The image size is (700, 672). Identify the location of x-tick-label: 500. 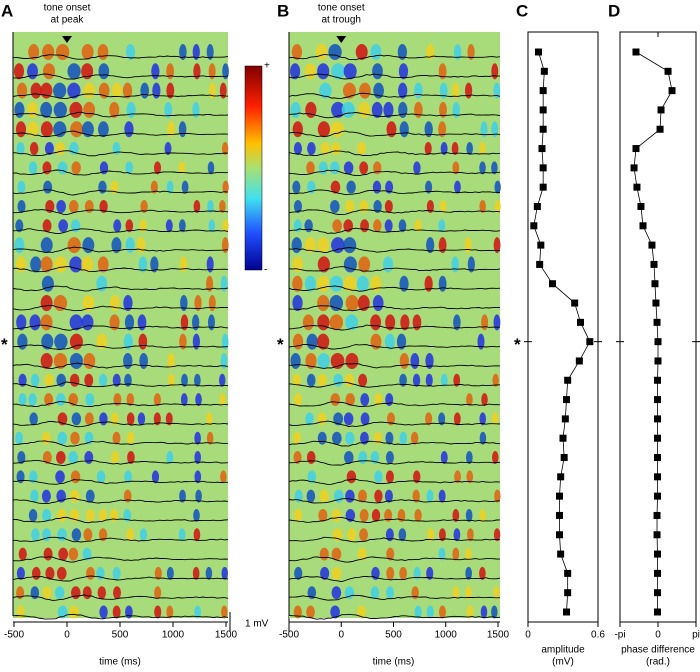
(393, 635).